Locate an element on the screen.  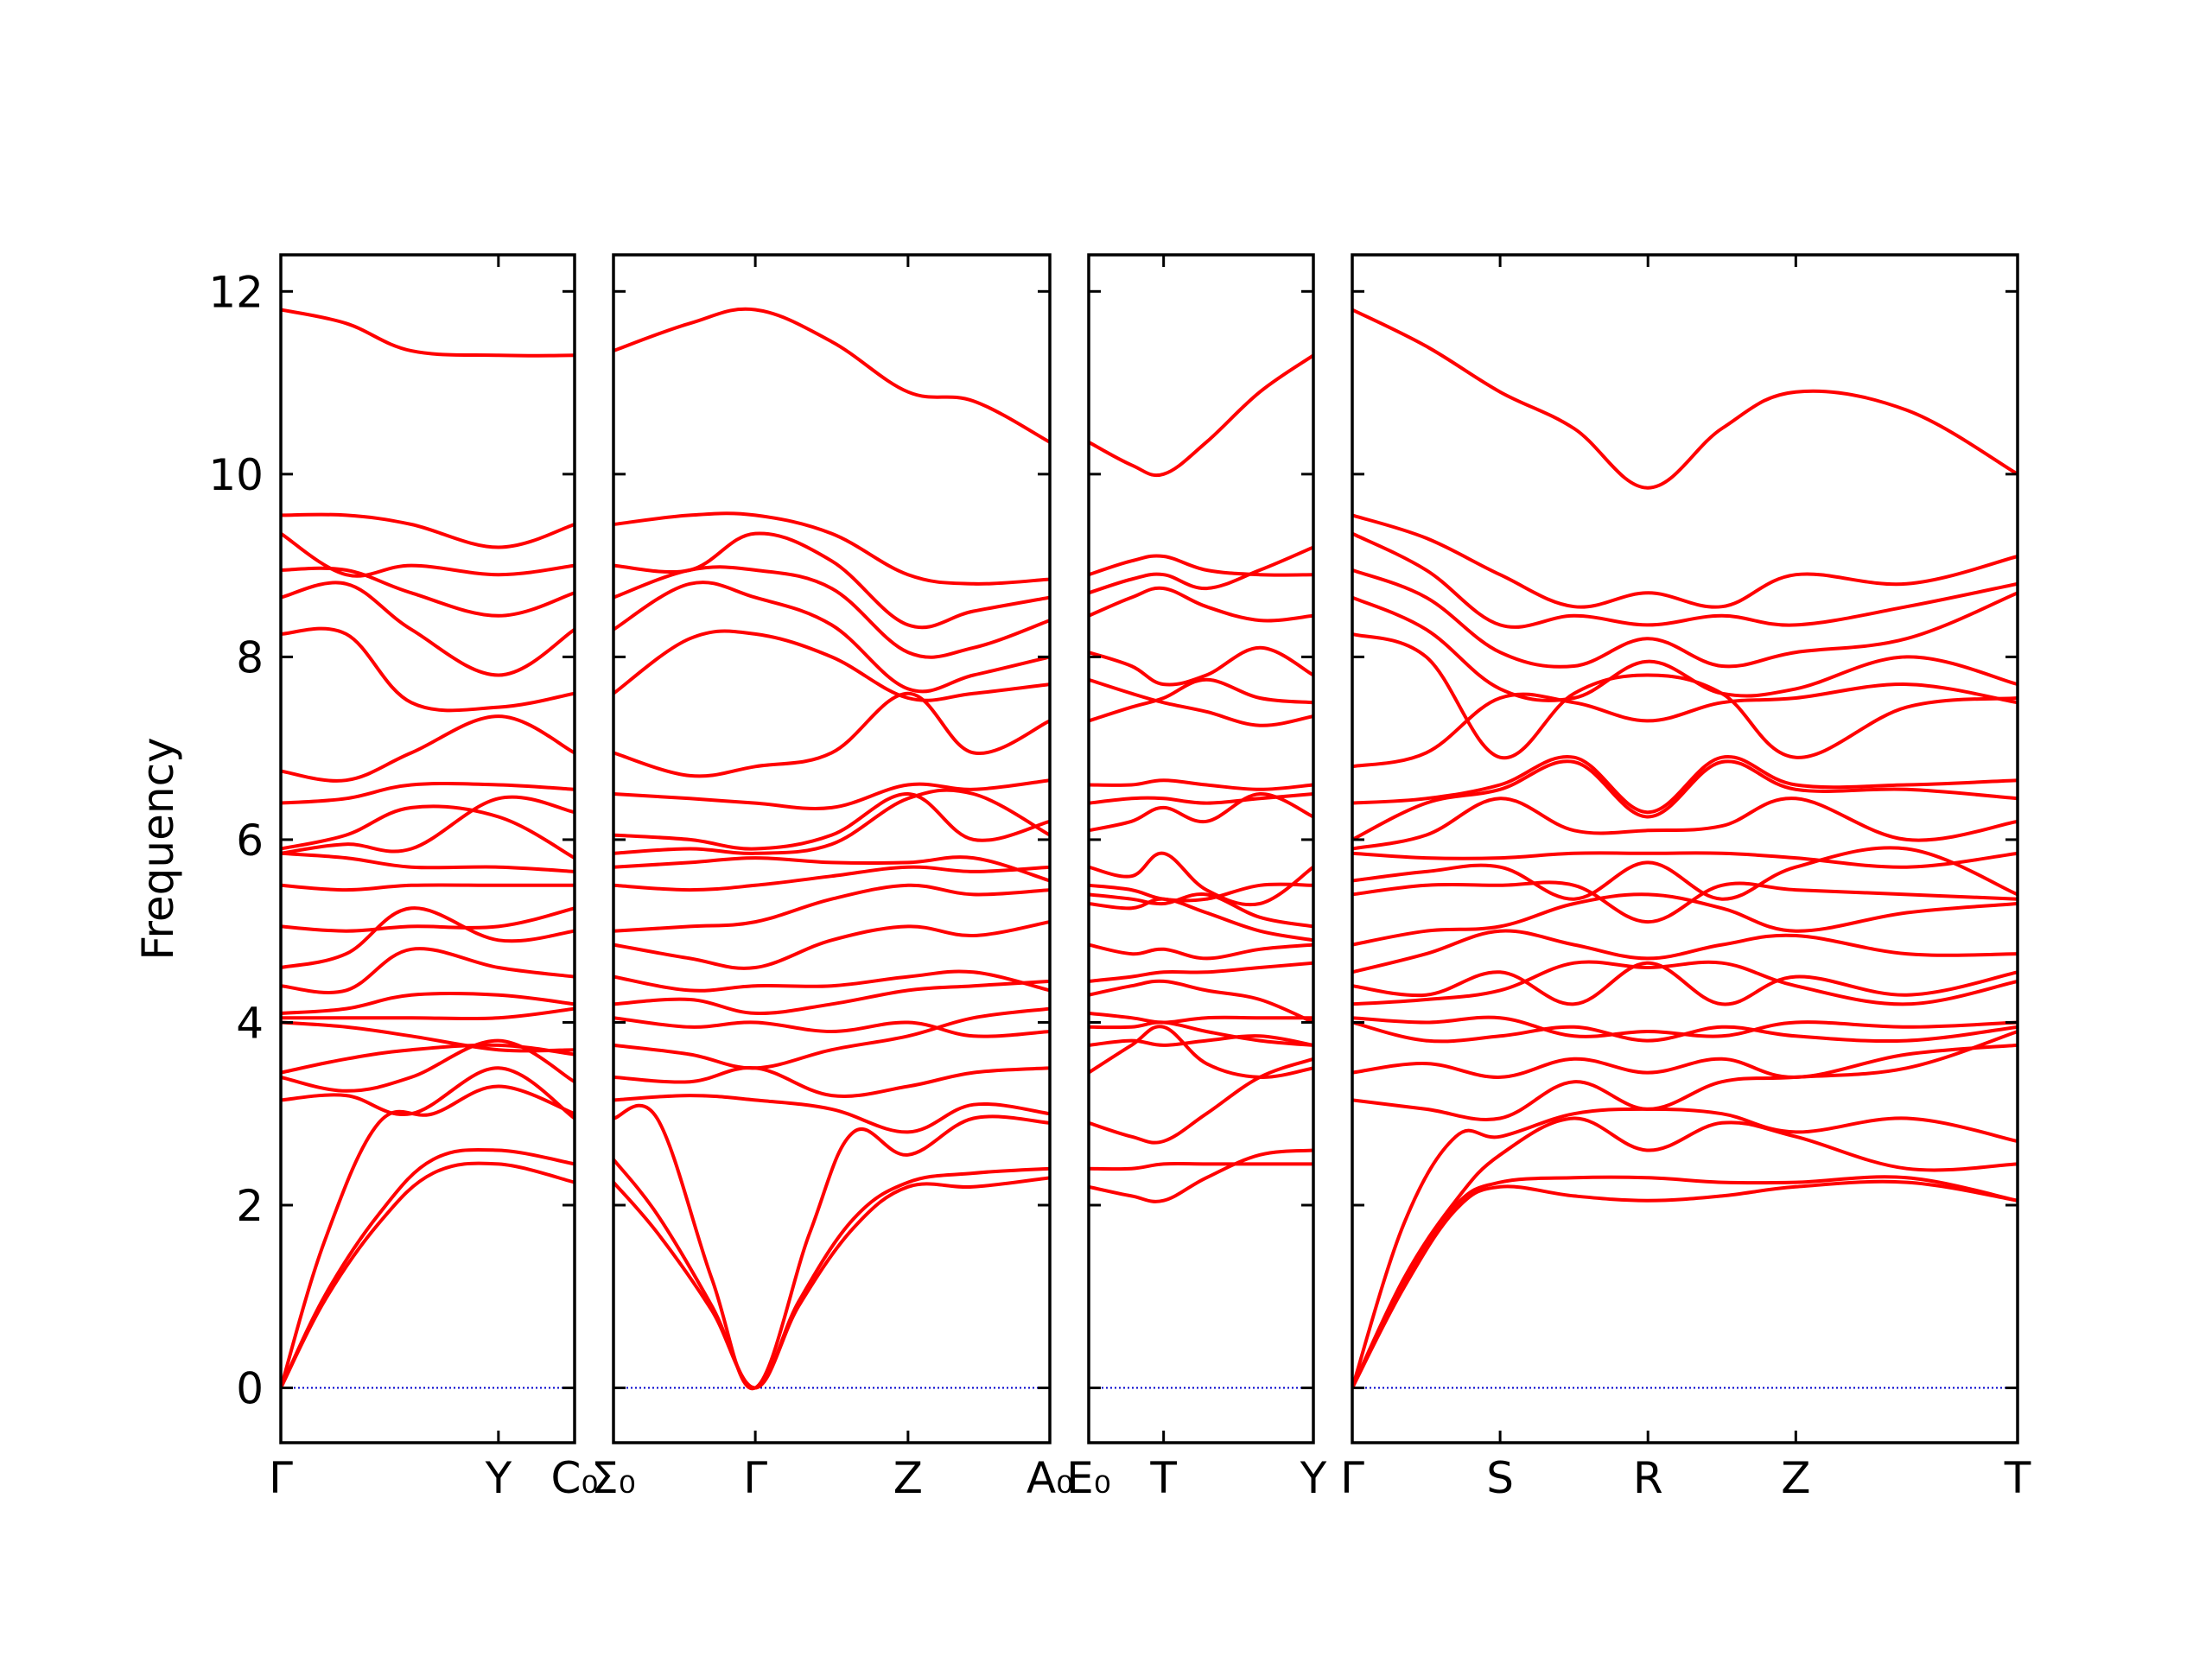
y-tick-label: 10 is located at coordinates (236, 475).